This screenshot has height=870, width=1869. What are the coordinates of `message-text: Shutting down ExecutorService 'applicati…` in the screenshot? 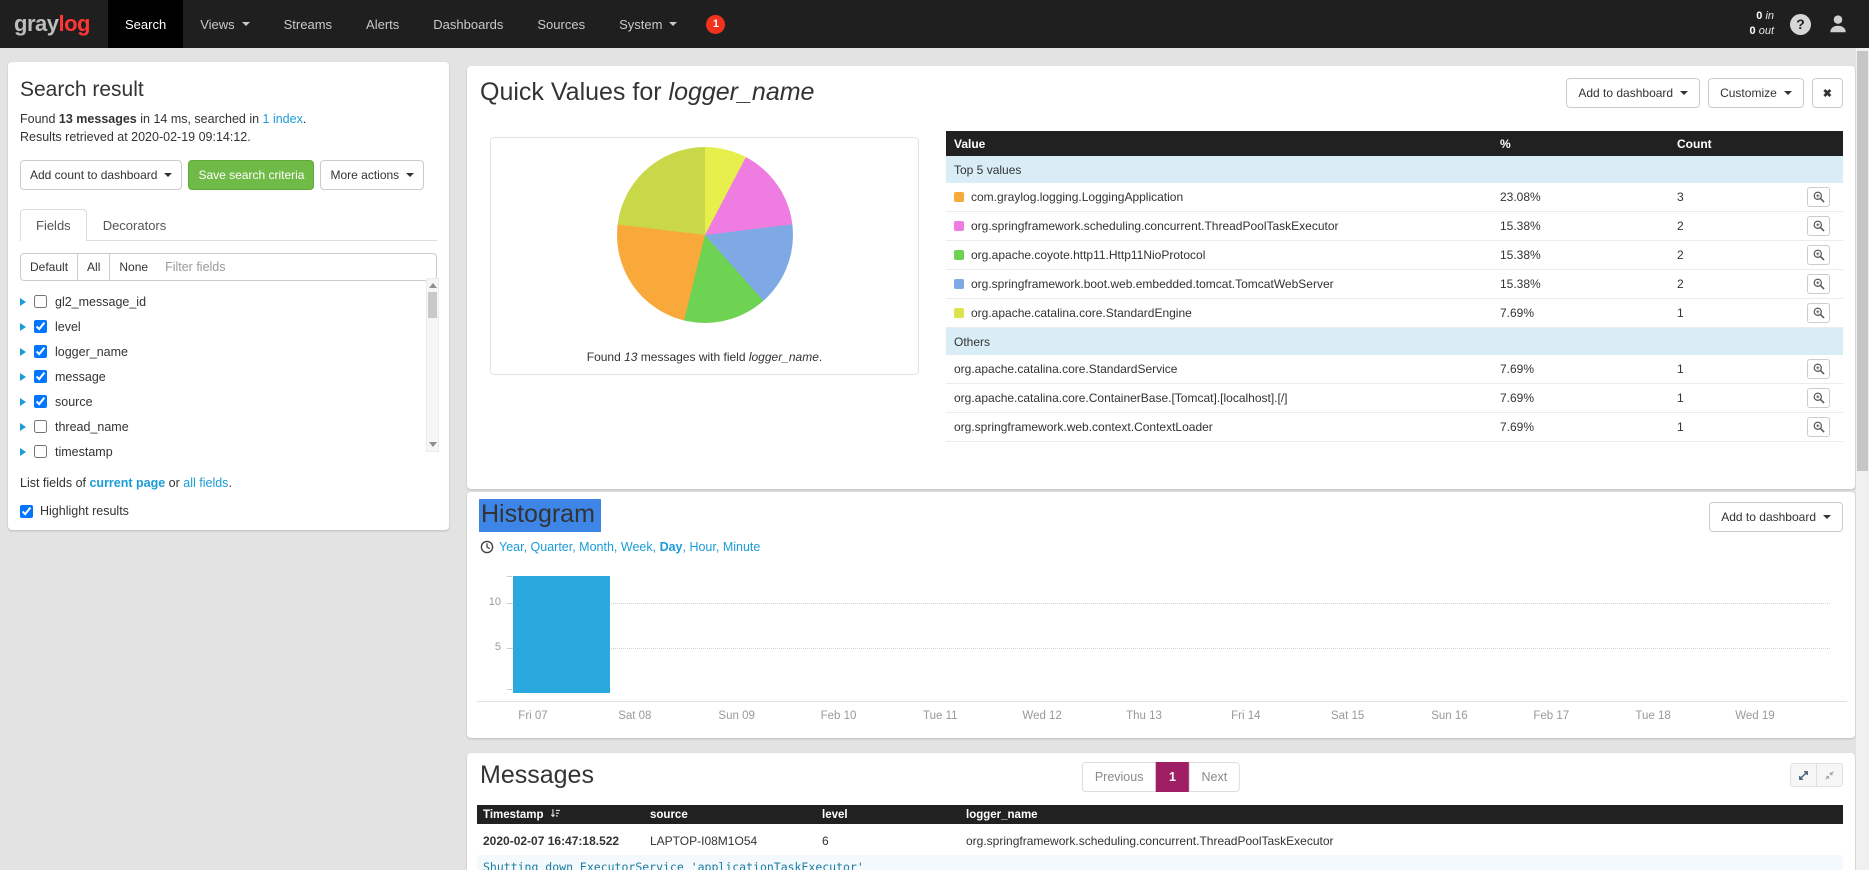 It's located at (1160, 862).